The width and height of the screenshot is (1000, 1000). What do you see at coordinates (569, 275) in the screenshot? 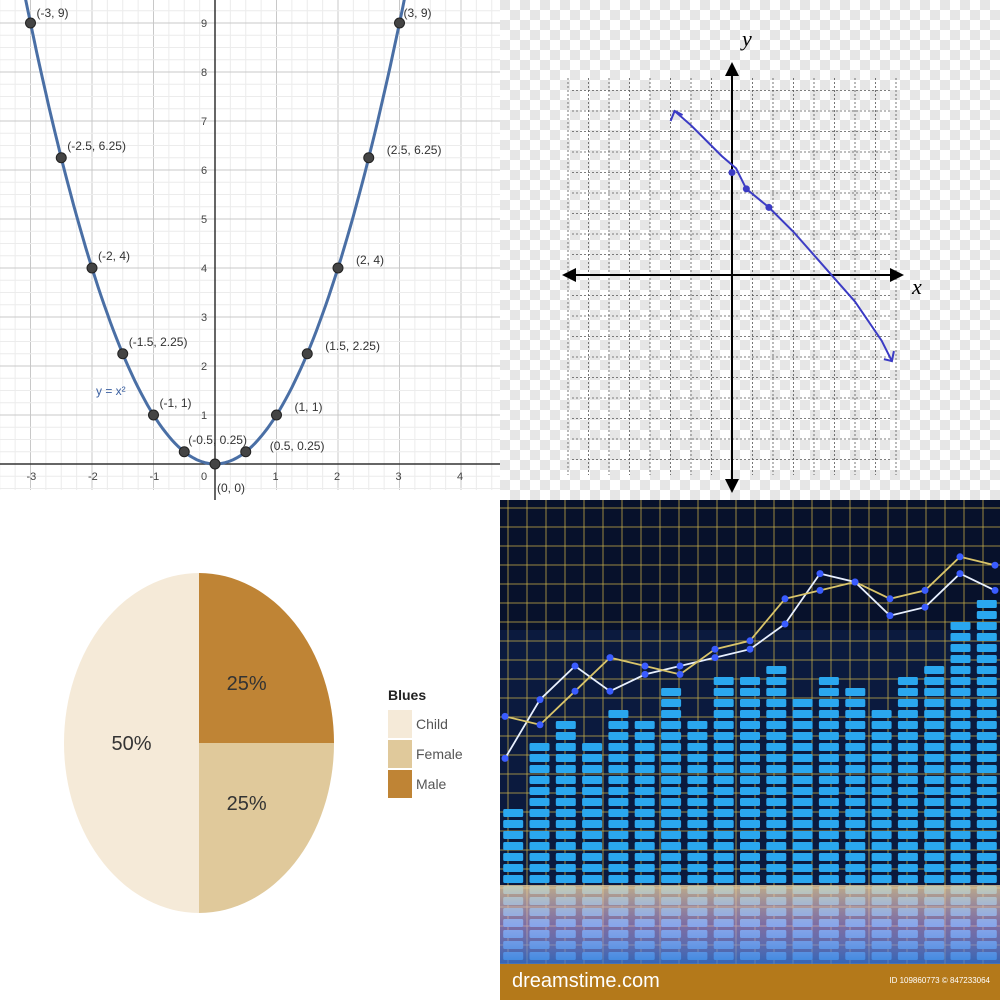
I see `x-axis-arrow-left` at bounding box center [569, 275].